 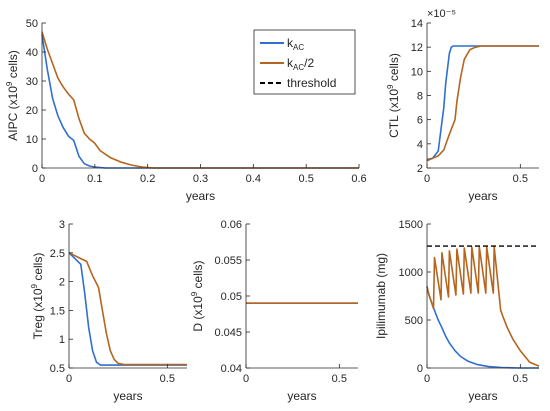 I want to click on ctl-ytick-label: 14, so click(x=417, y=24).